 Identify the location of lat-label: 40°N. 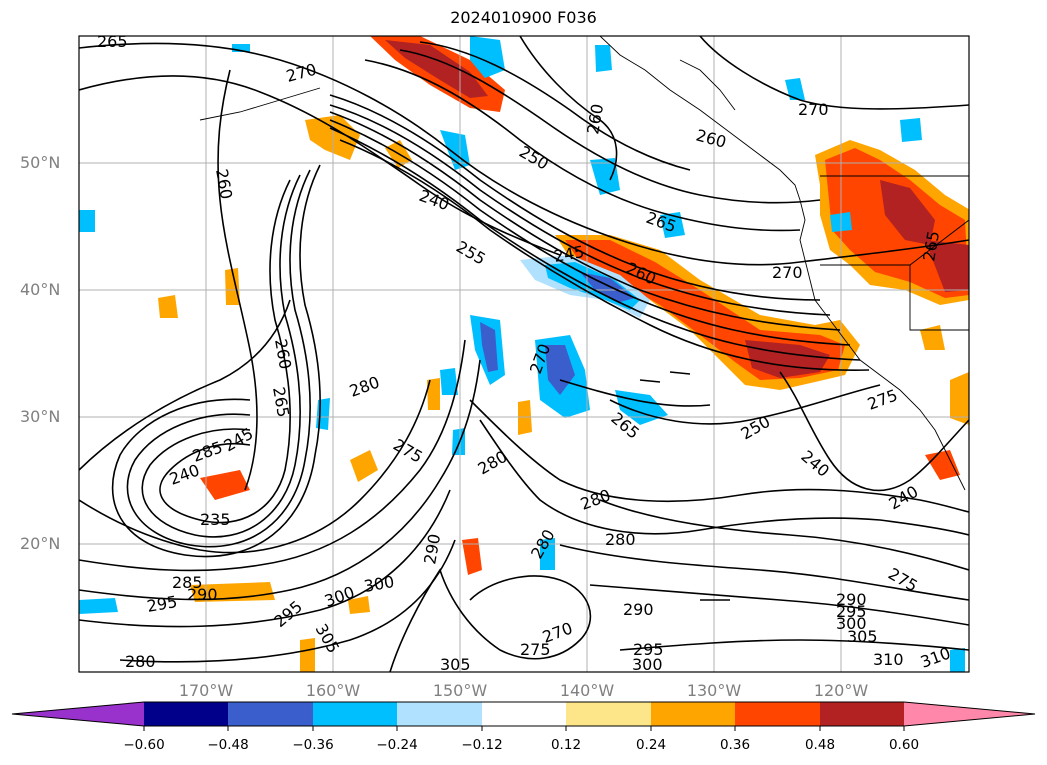
(40, 289).